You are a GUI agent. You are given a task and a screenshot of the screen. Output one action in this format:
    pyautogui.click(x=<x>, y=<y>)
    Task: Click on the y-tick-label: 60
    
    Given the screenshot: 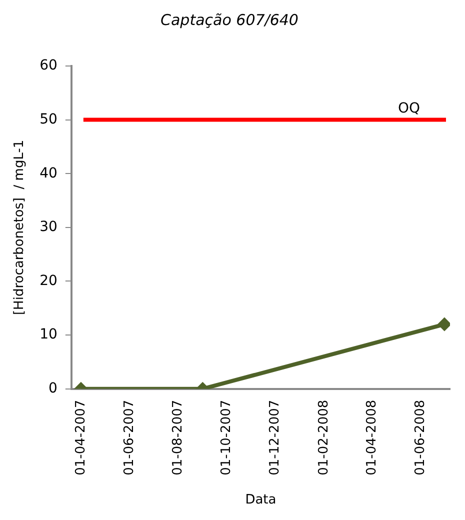 What is the action you would take?
    pyautogui.click(x=49, y=66)
    